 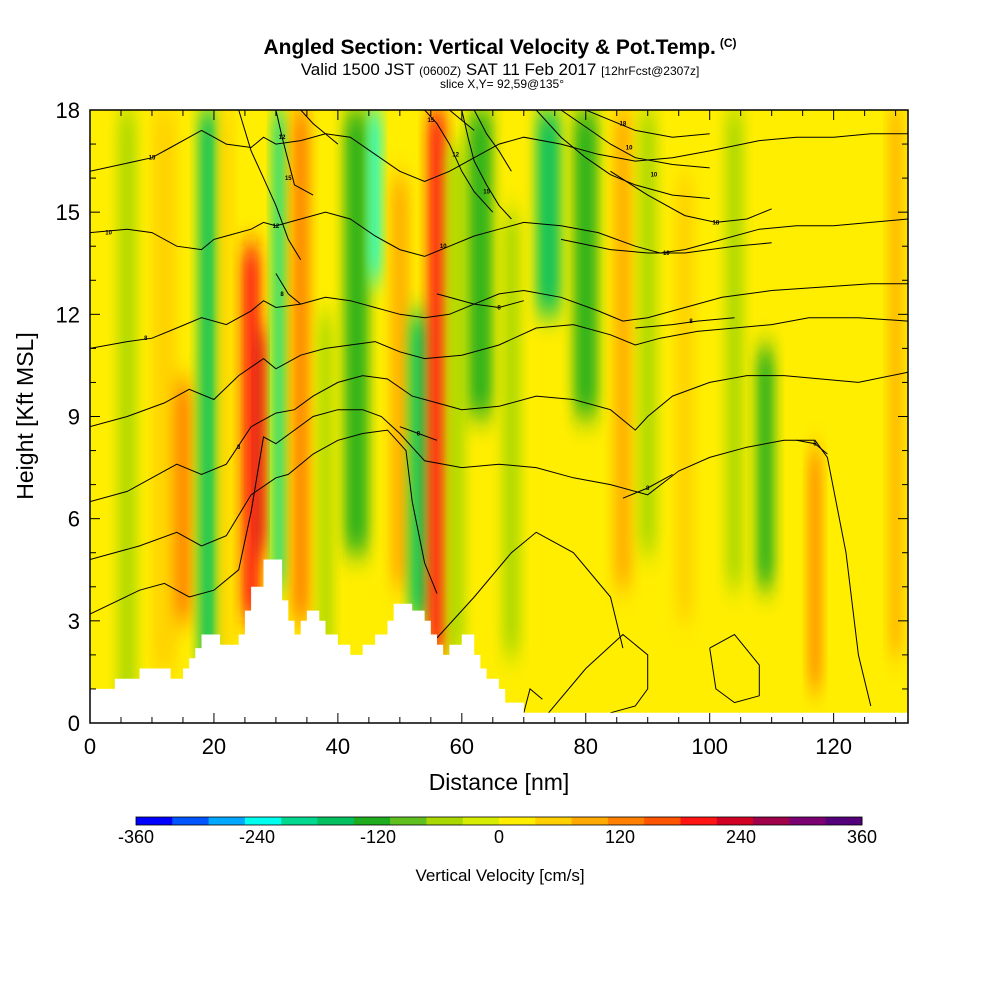 What do you see at coordinates (74, 723) in the screenshot?
I see `y-tick-label: 0` at bounding box center [74, 723].